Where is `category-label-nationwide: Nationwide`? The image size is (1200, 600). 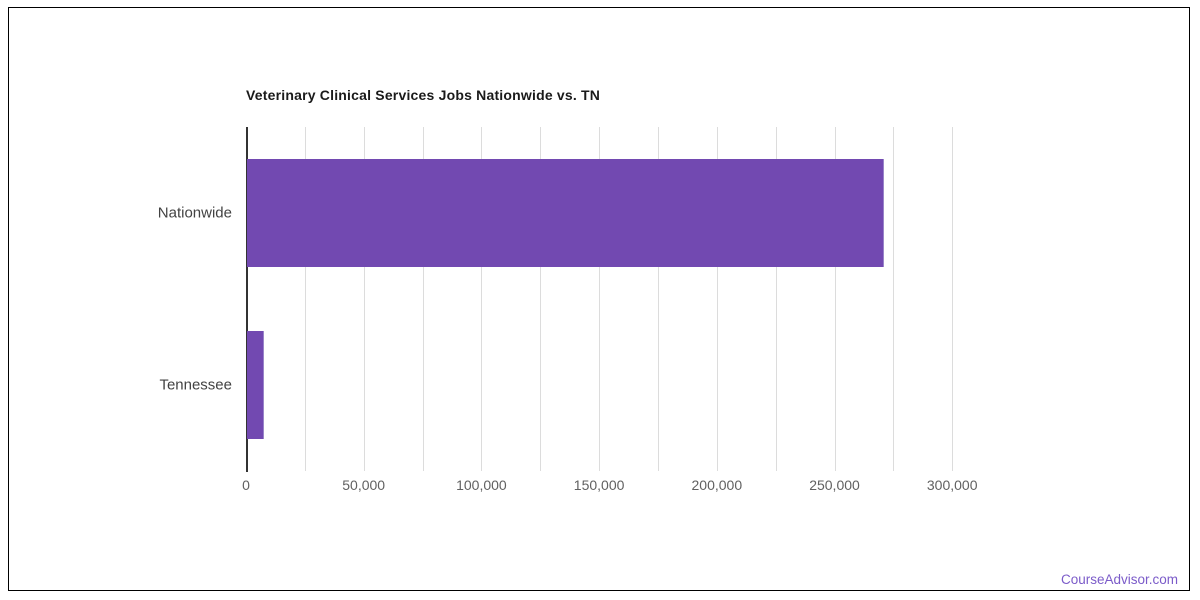 category-label-nationwide: Nationwide is located at coordinates (194, 213).